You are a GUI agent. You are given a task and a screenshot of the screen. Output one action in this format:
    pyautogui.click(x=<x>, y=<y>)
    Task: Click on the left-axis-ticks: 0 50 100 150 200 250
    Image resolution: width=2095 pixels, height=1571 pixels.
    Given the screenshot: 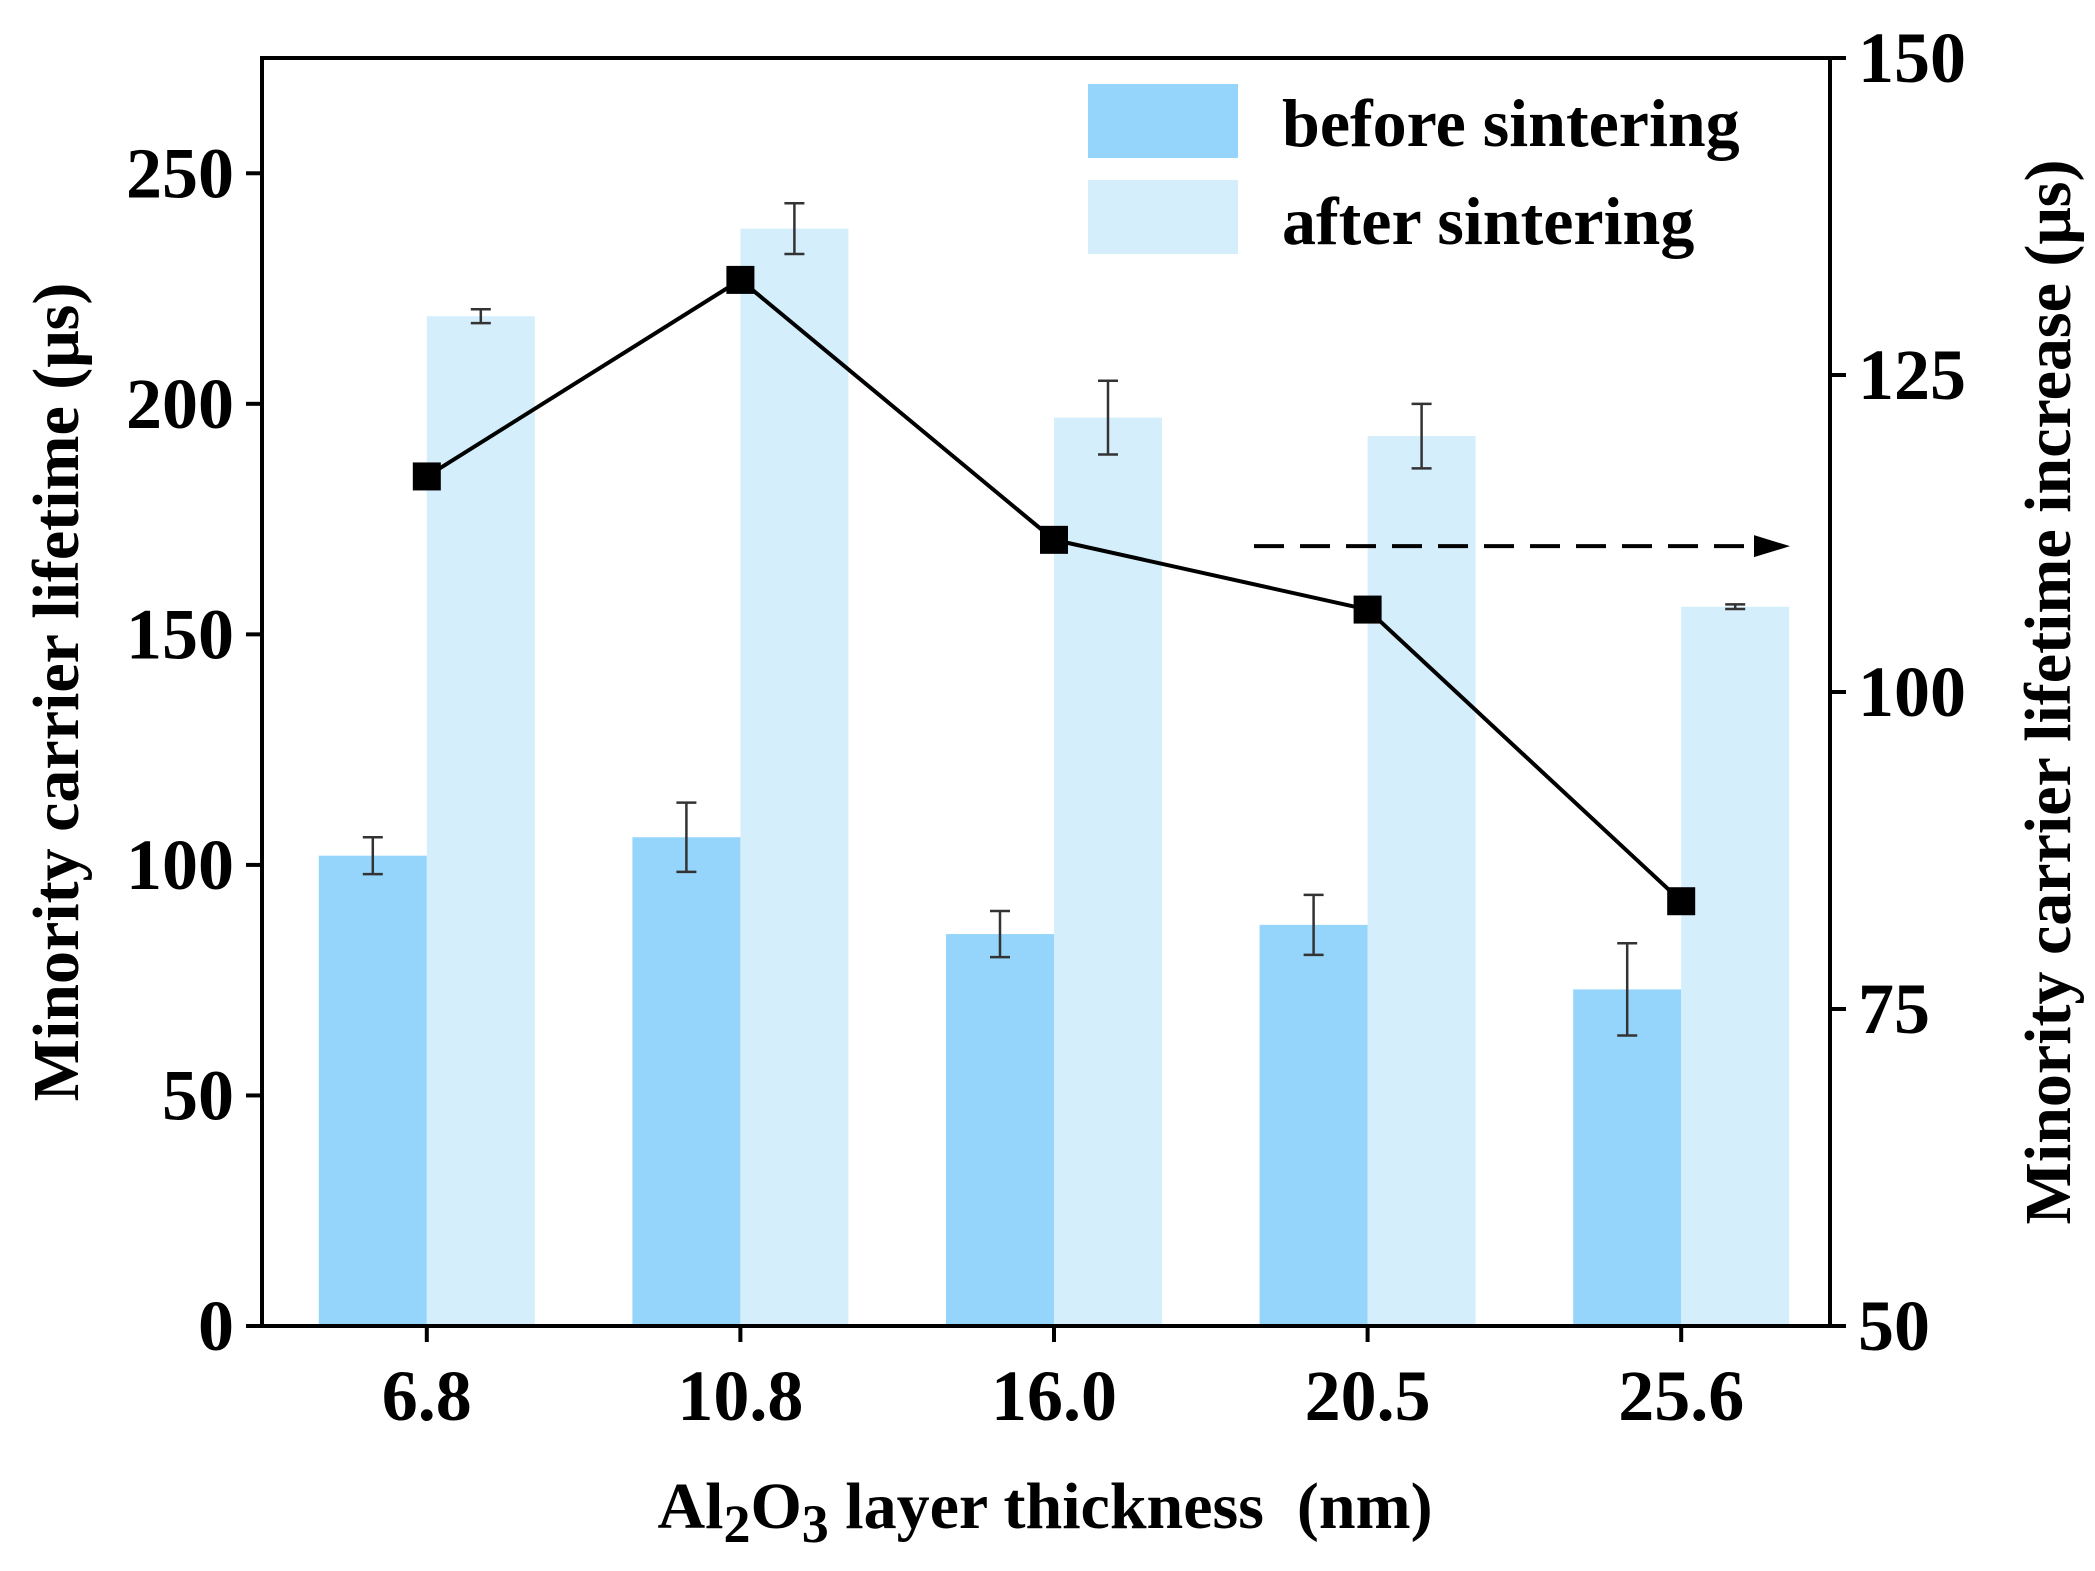 What is the action you would take?
    pyautogui.click(x=194, y=749)
    